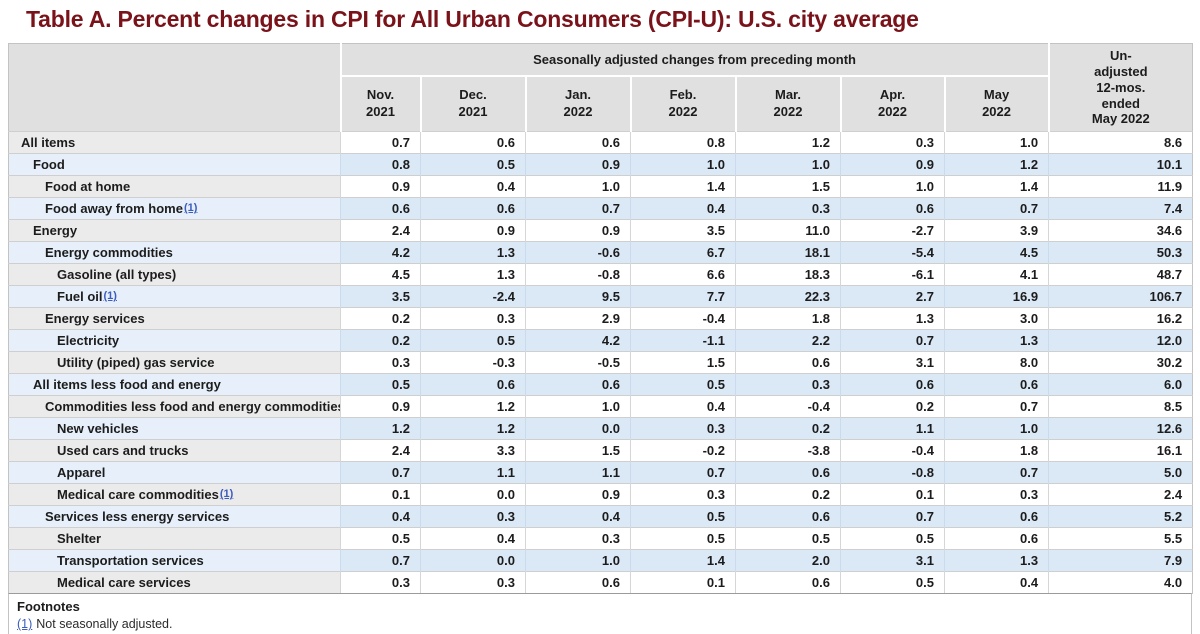 The image size is (1200, 634). What do you see at coordinates (1120, 406) in the screenshot?
I see `value-cell: 8.5` at bounding box center [1120, 406].